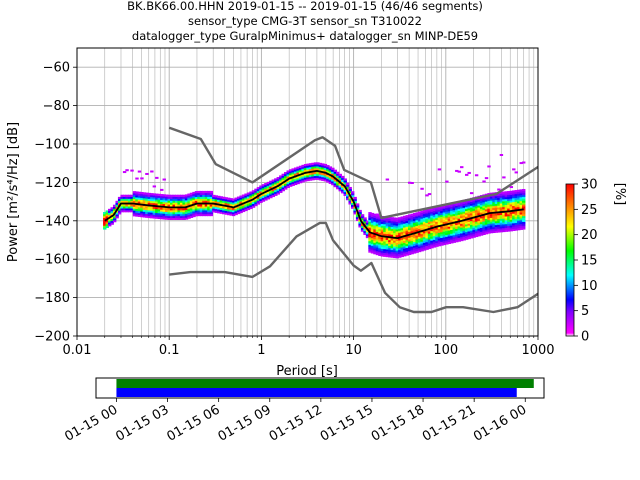 The width and height of the screenshot is (640, 480). I want to click on y-axis-label: Power [m²/s⁴/Hz] [dB], so click(13, 192).